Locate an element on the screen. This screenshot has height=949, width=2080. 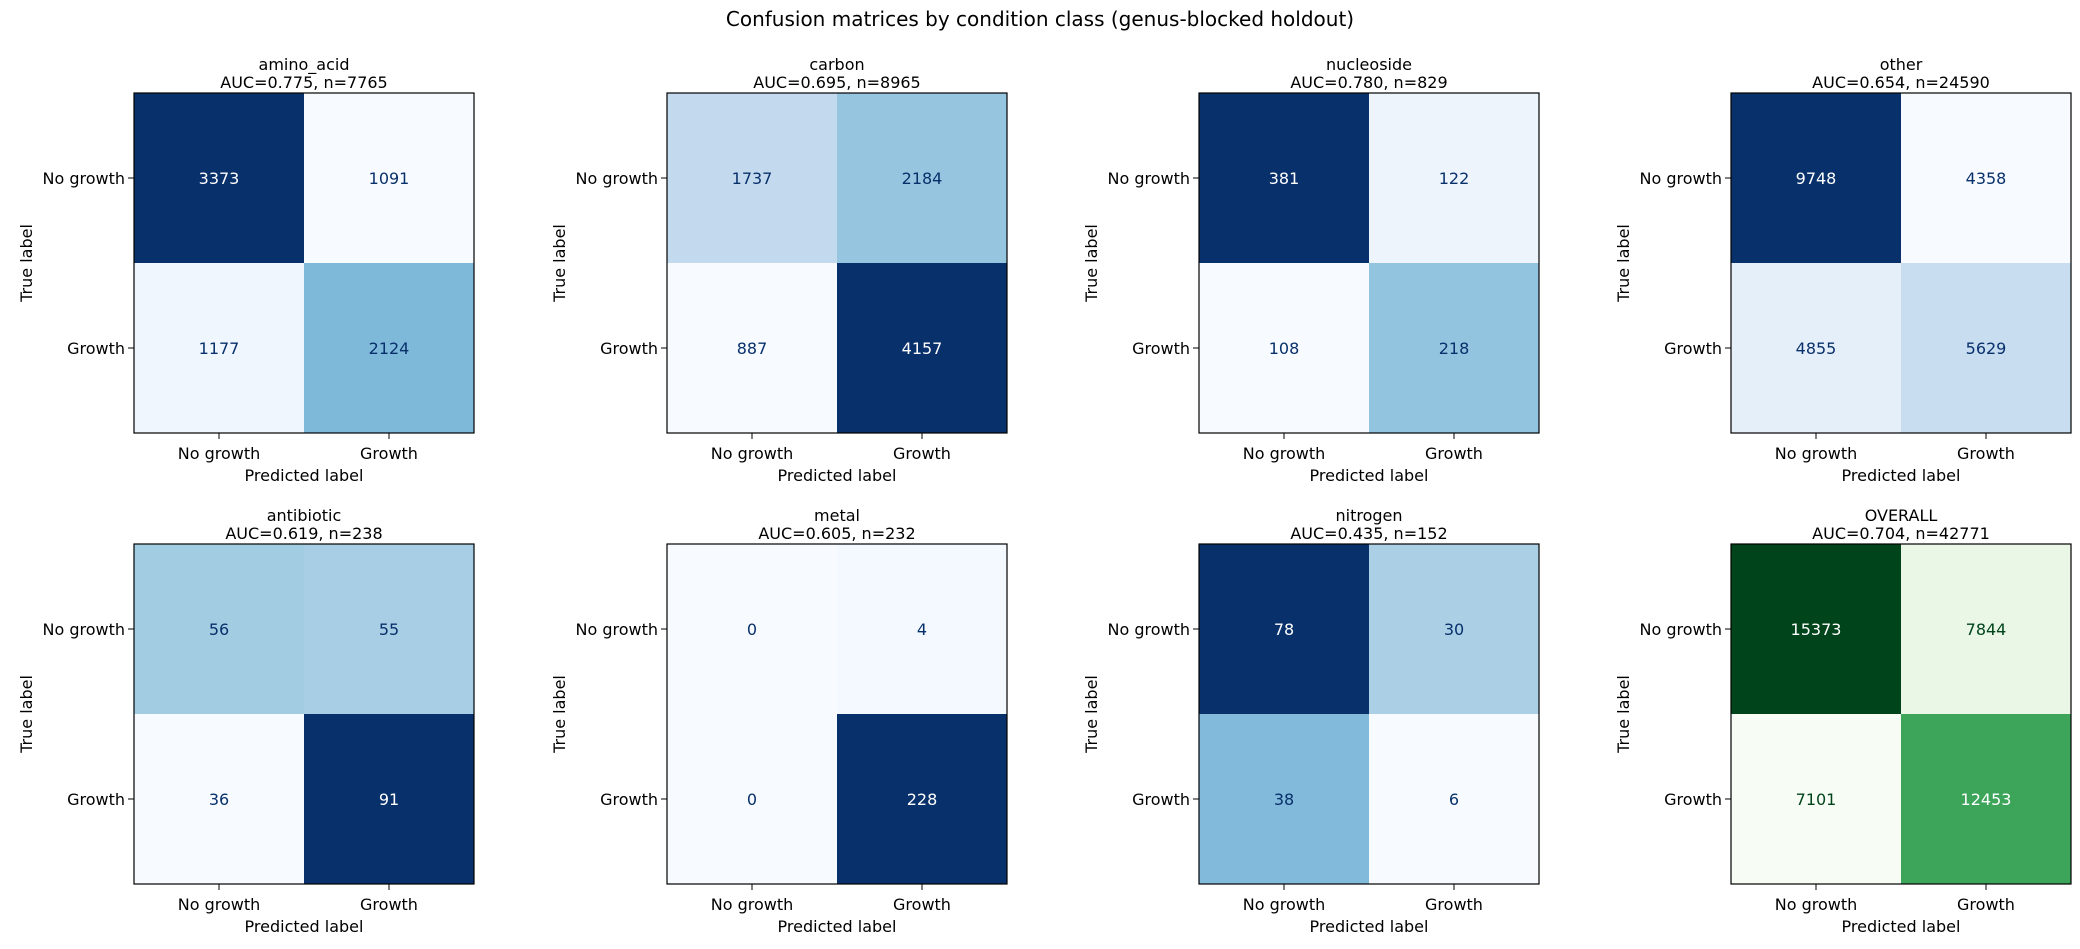
cell-value-label: 7101 is located at coordinates (1816, 799).